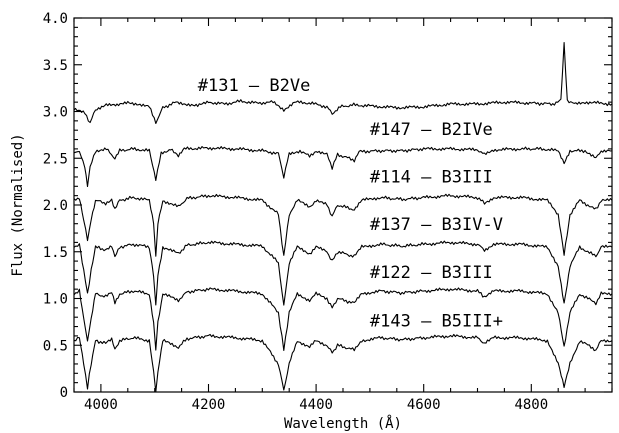 The height and width of the screenshot is (433, 619). What do you see at coordinates (316, 405) in the screenshot?
I see `x-tick-label: 4400` at bounding box center [316, 405].